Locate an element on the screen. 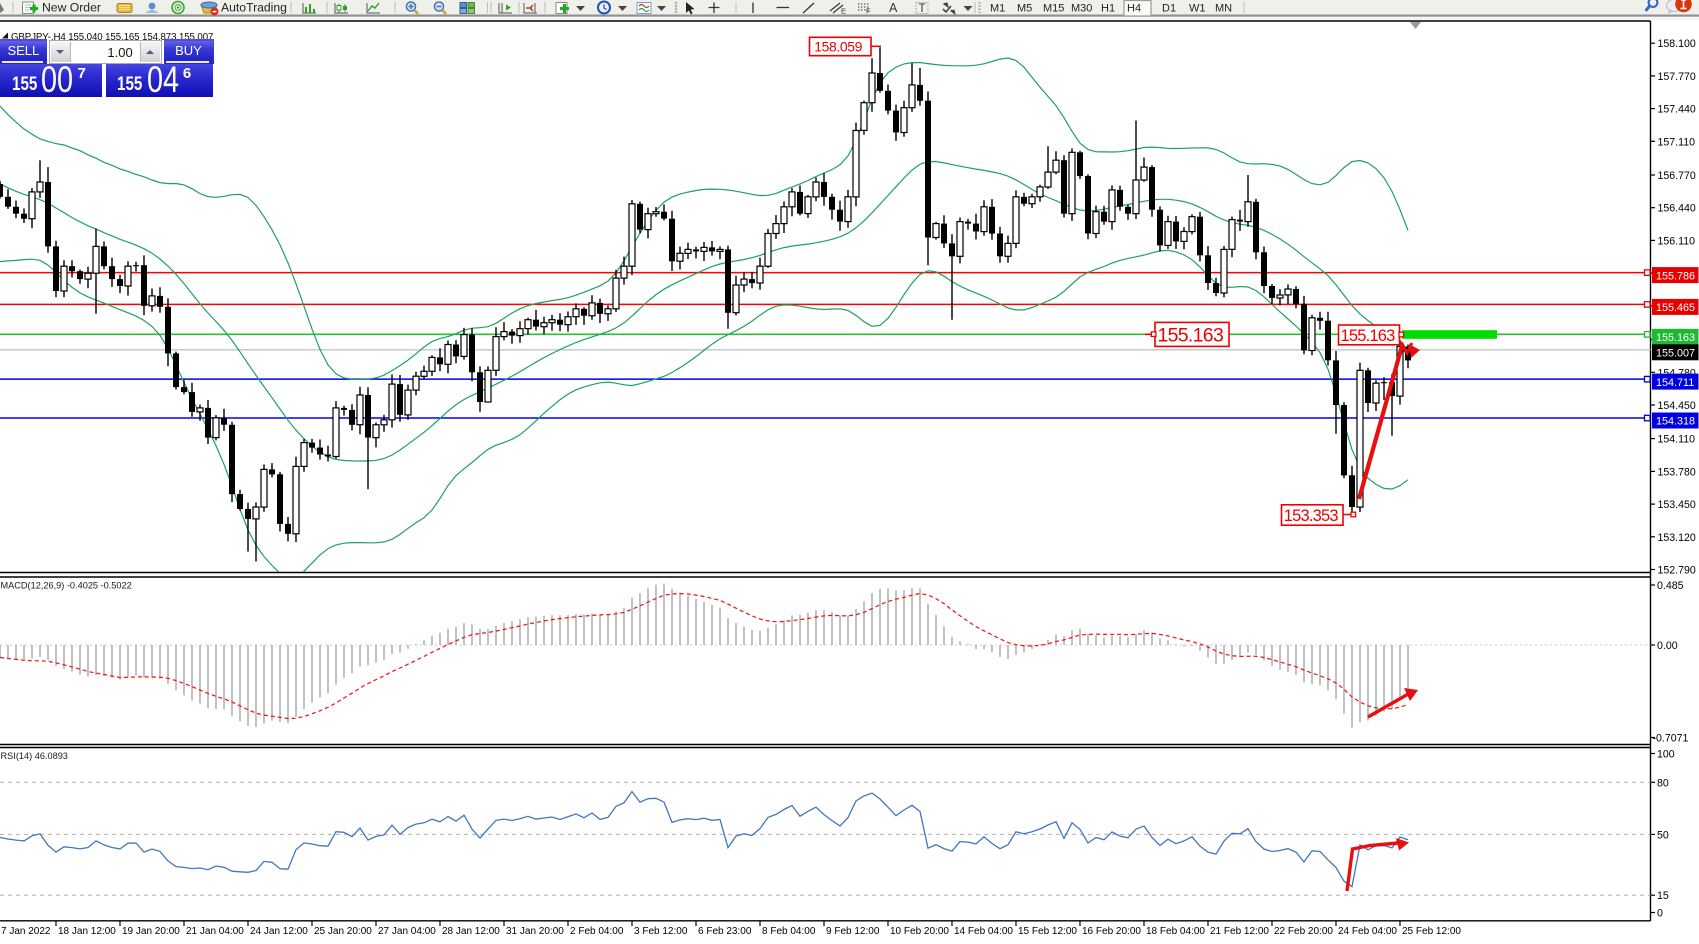  svg-text: 22 Feb 20:00 is located at coordinates (1303, 931).